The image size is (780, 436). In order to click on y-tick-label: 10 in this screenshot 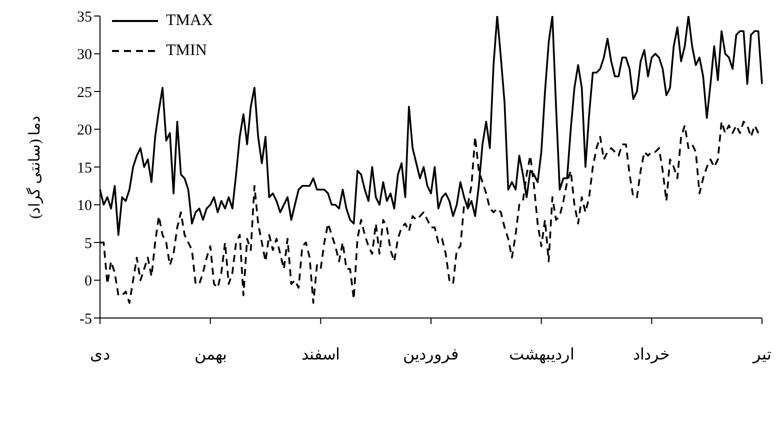, I will do `click(84, 206)`.